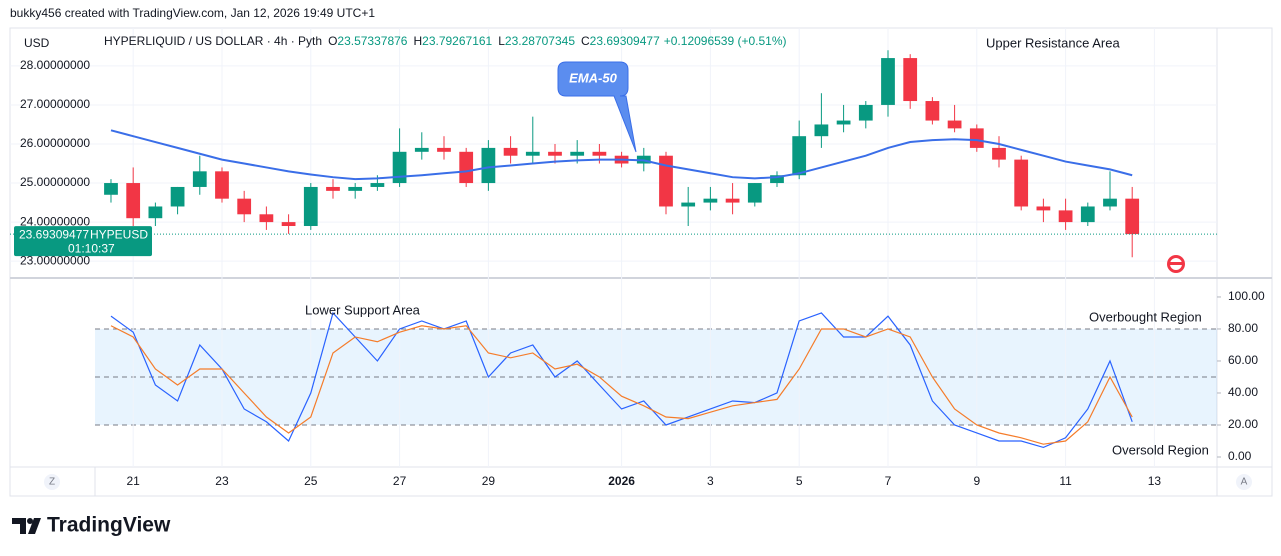 This screenshot has height=556, width=1281. Describe the element at coordinates (1240, 456) in the screenshot. I see `y-tick-label: 0.00` at that location.